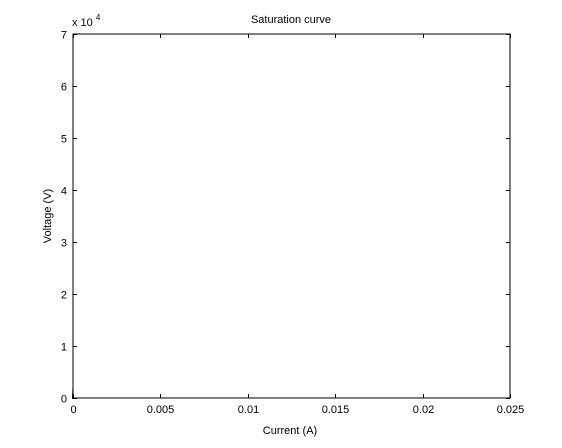 The image size is (562, 448). Describe the element at coordinates (64, 140) in the screenshot. I see `y-tick-label: 5` at that location.